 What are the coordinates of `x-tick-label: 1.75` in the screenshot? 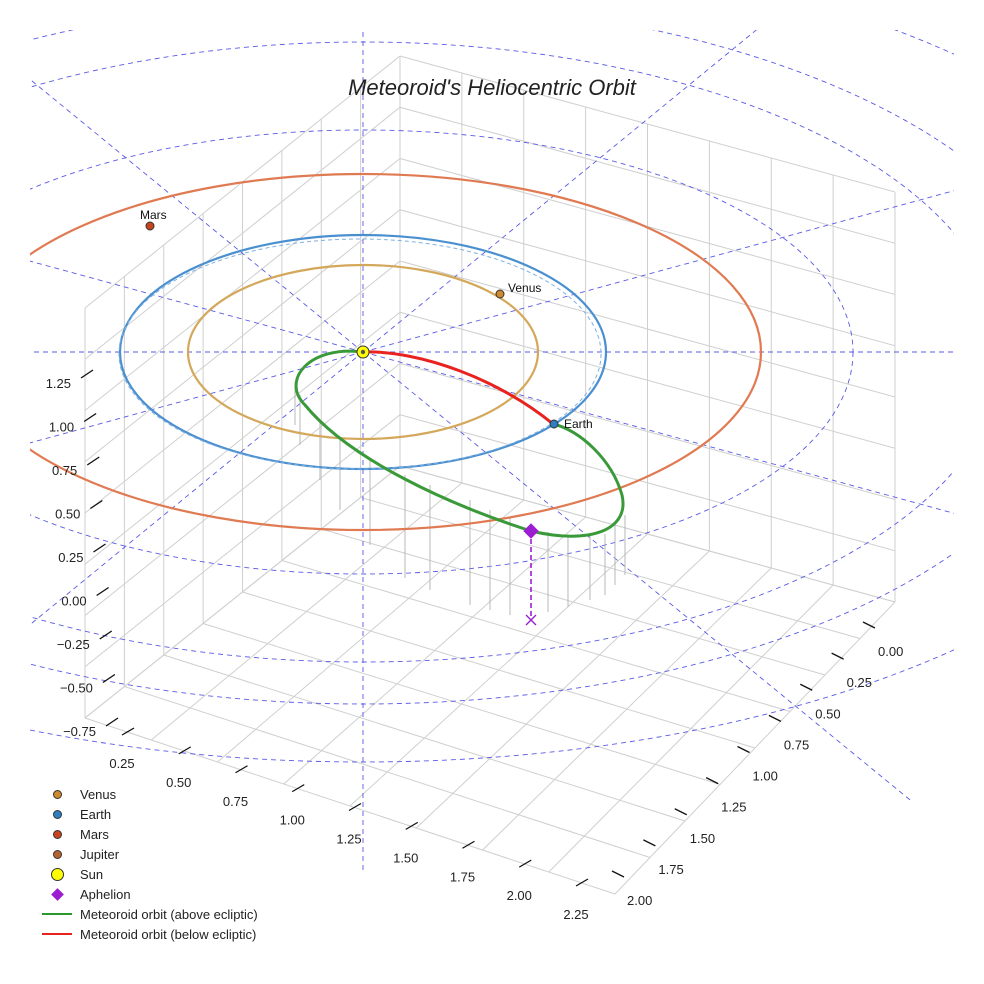 It's located at (462, 876).